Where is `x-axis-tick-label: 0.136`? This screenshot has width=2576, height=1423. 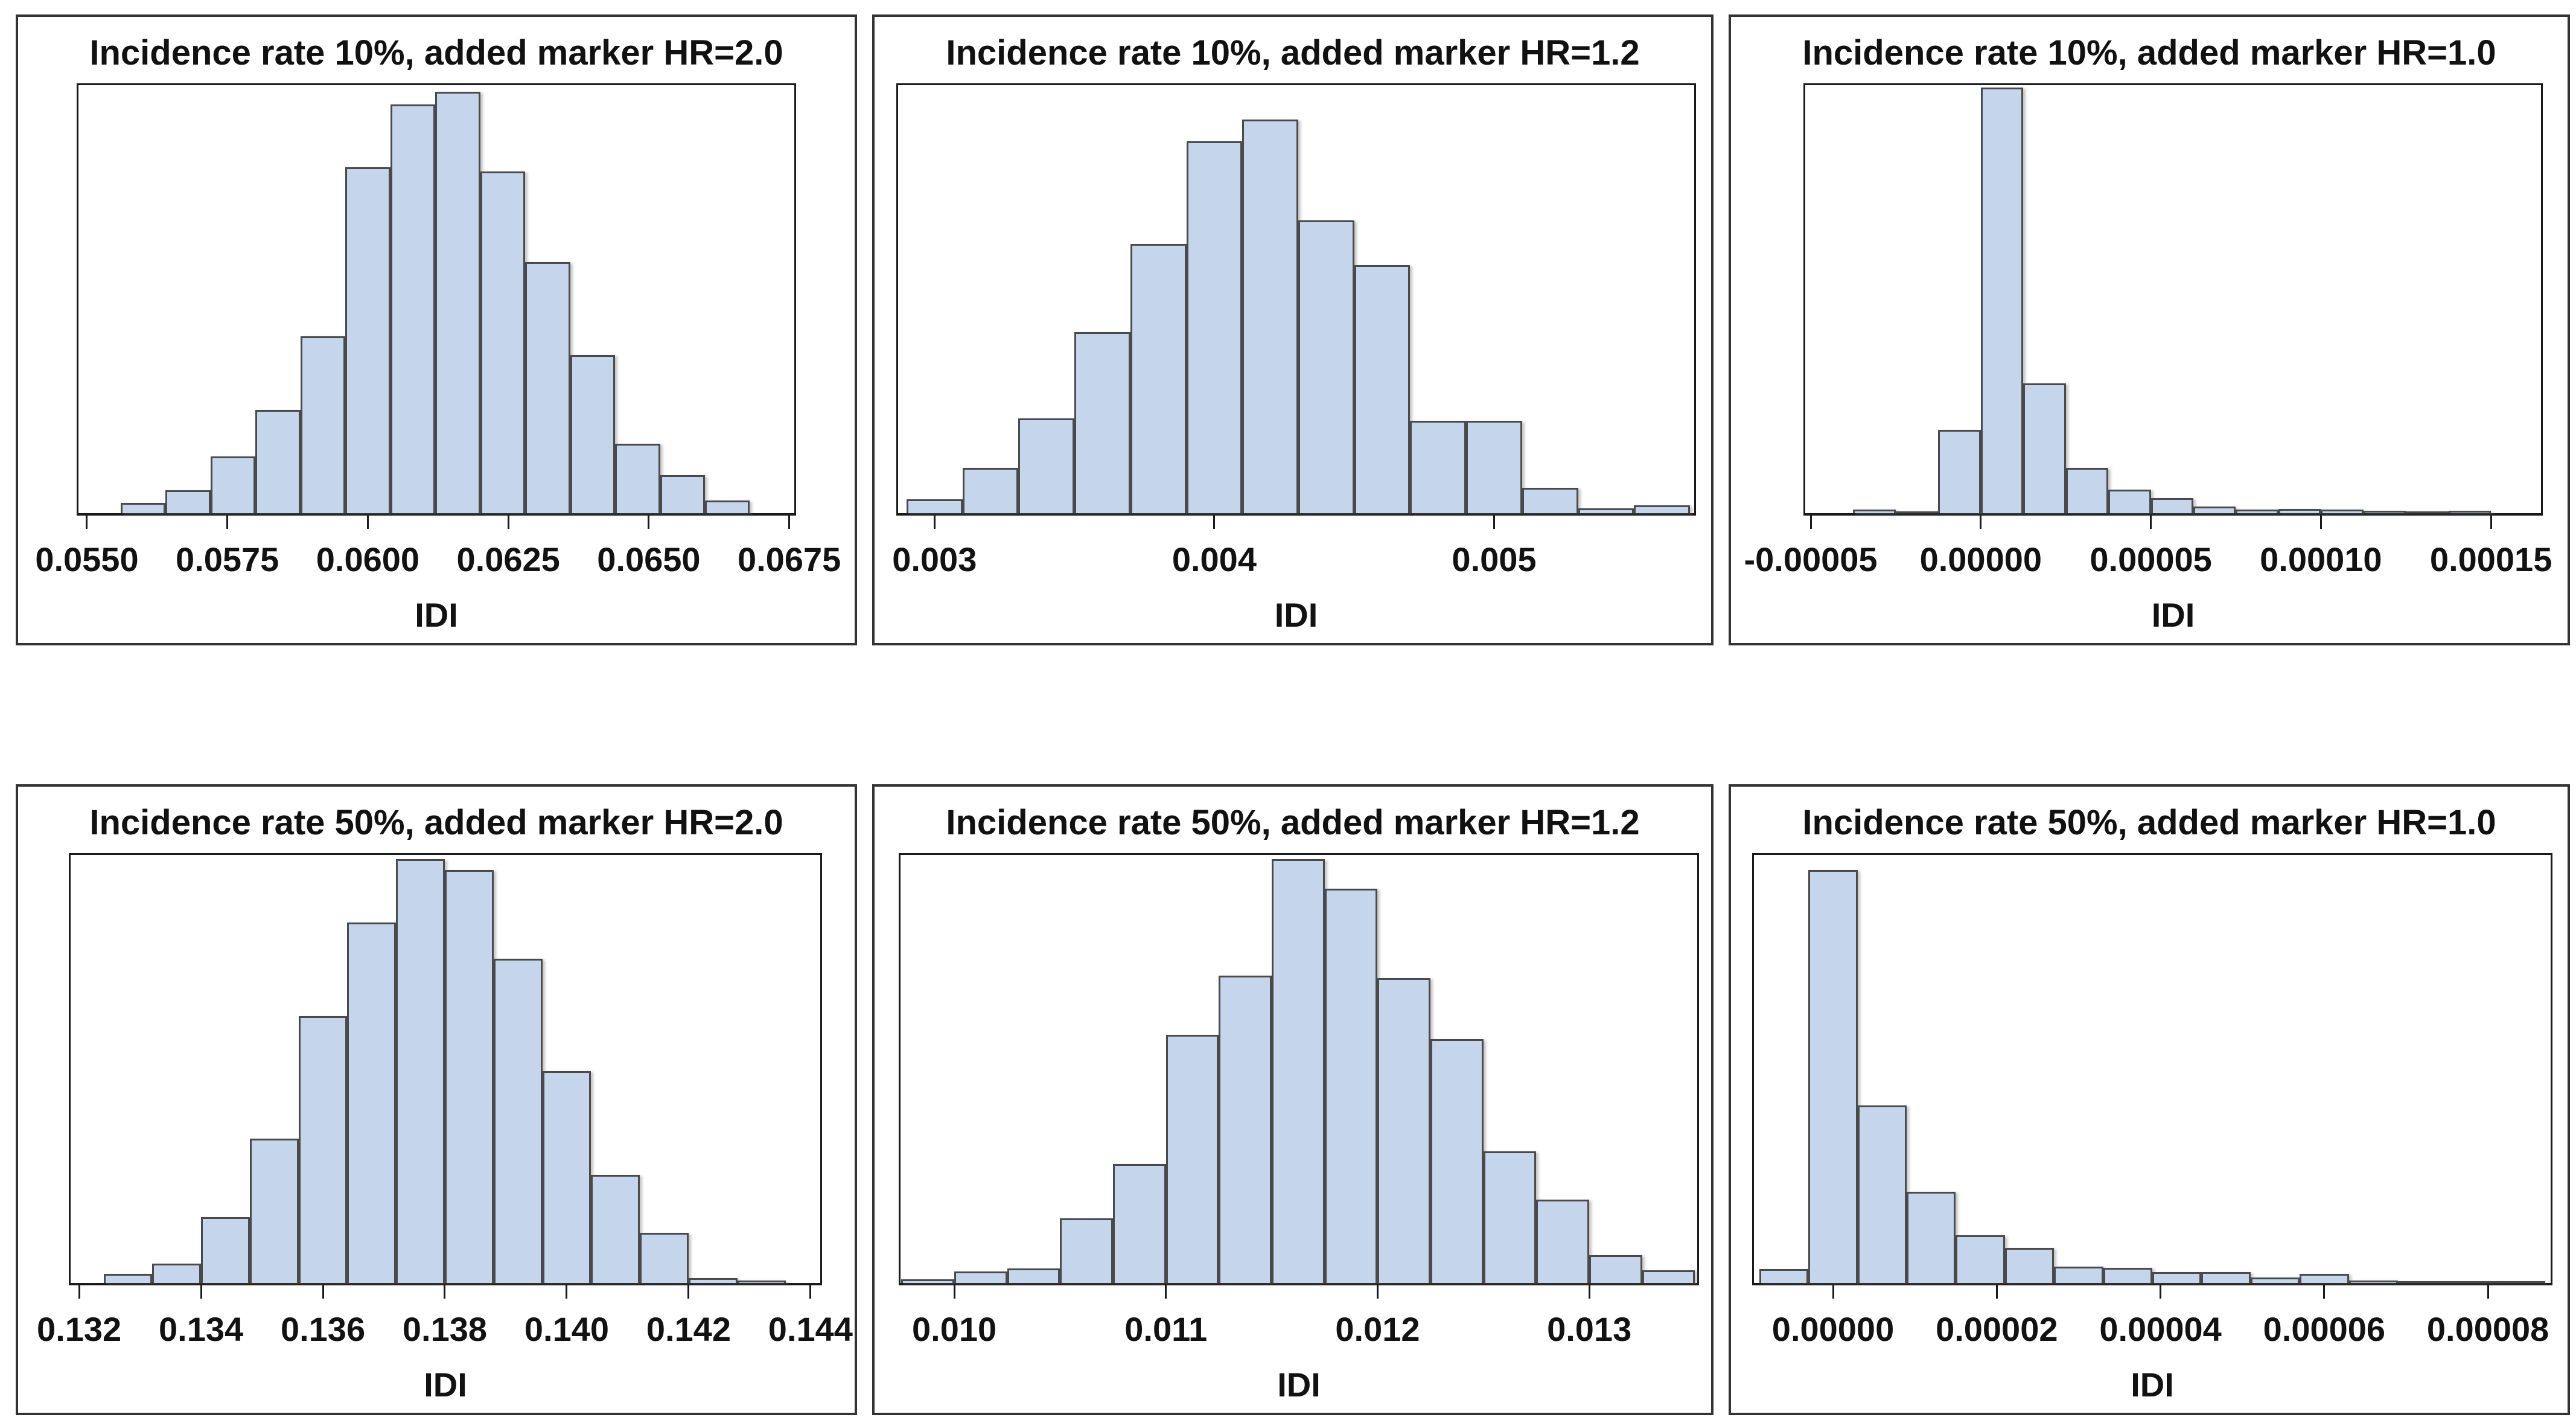
x-axis-tick-label: 0.136 is located at coordinates (323, 1329).